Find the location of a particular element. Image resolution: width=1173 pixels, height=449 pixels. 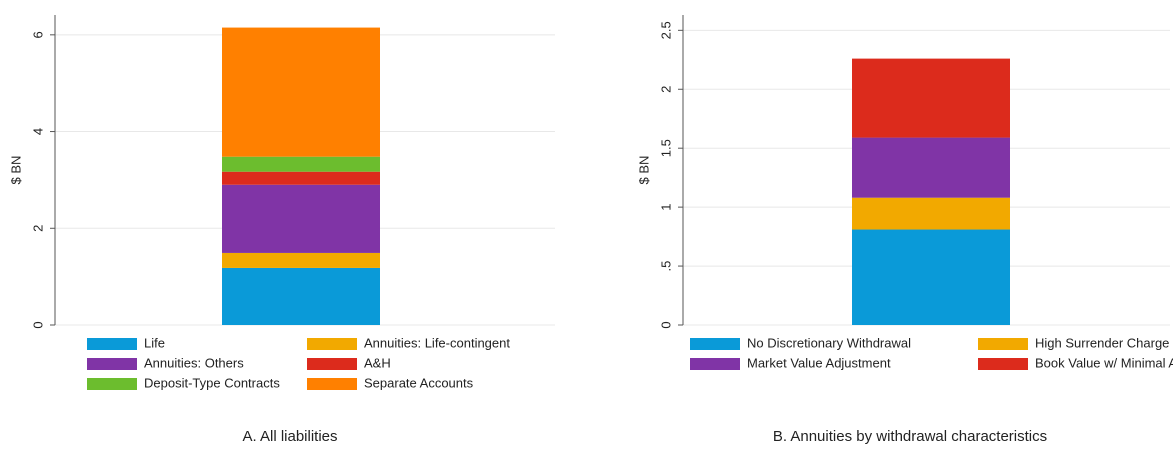

y-tick-label: .5 is located at coordinates (665, 266).